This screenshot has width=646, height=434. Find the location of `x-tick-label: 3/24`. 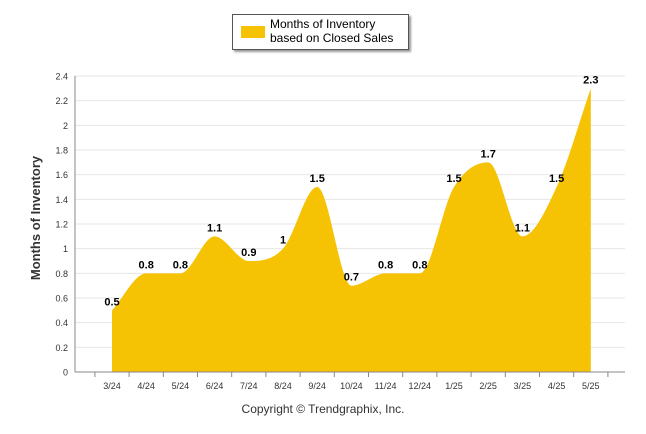

x-tick-label: 3/24 is located at coordinates (112, 386).